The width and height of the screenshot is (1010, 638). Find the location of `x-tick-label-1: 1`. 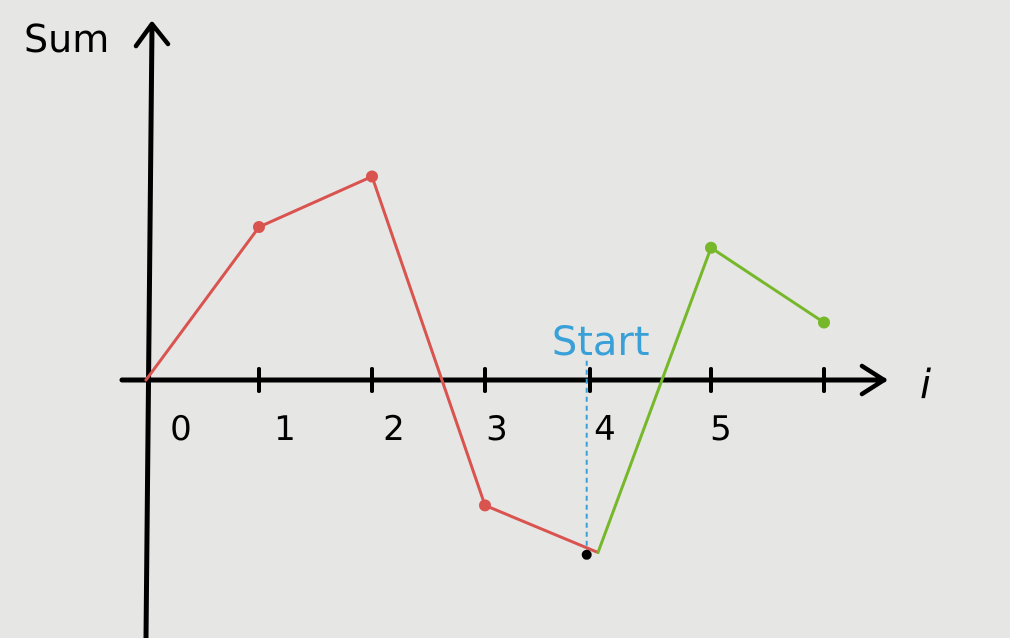

x-tick-label-1: 1 is located at coordinates (285, 429).